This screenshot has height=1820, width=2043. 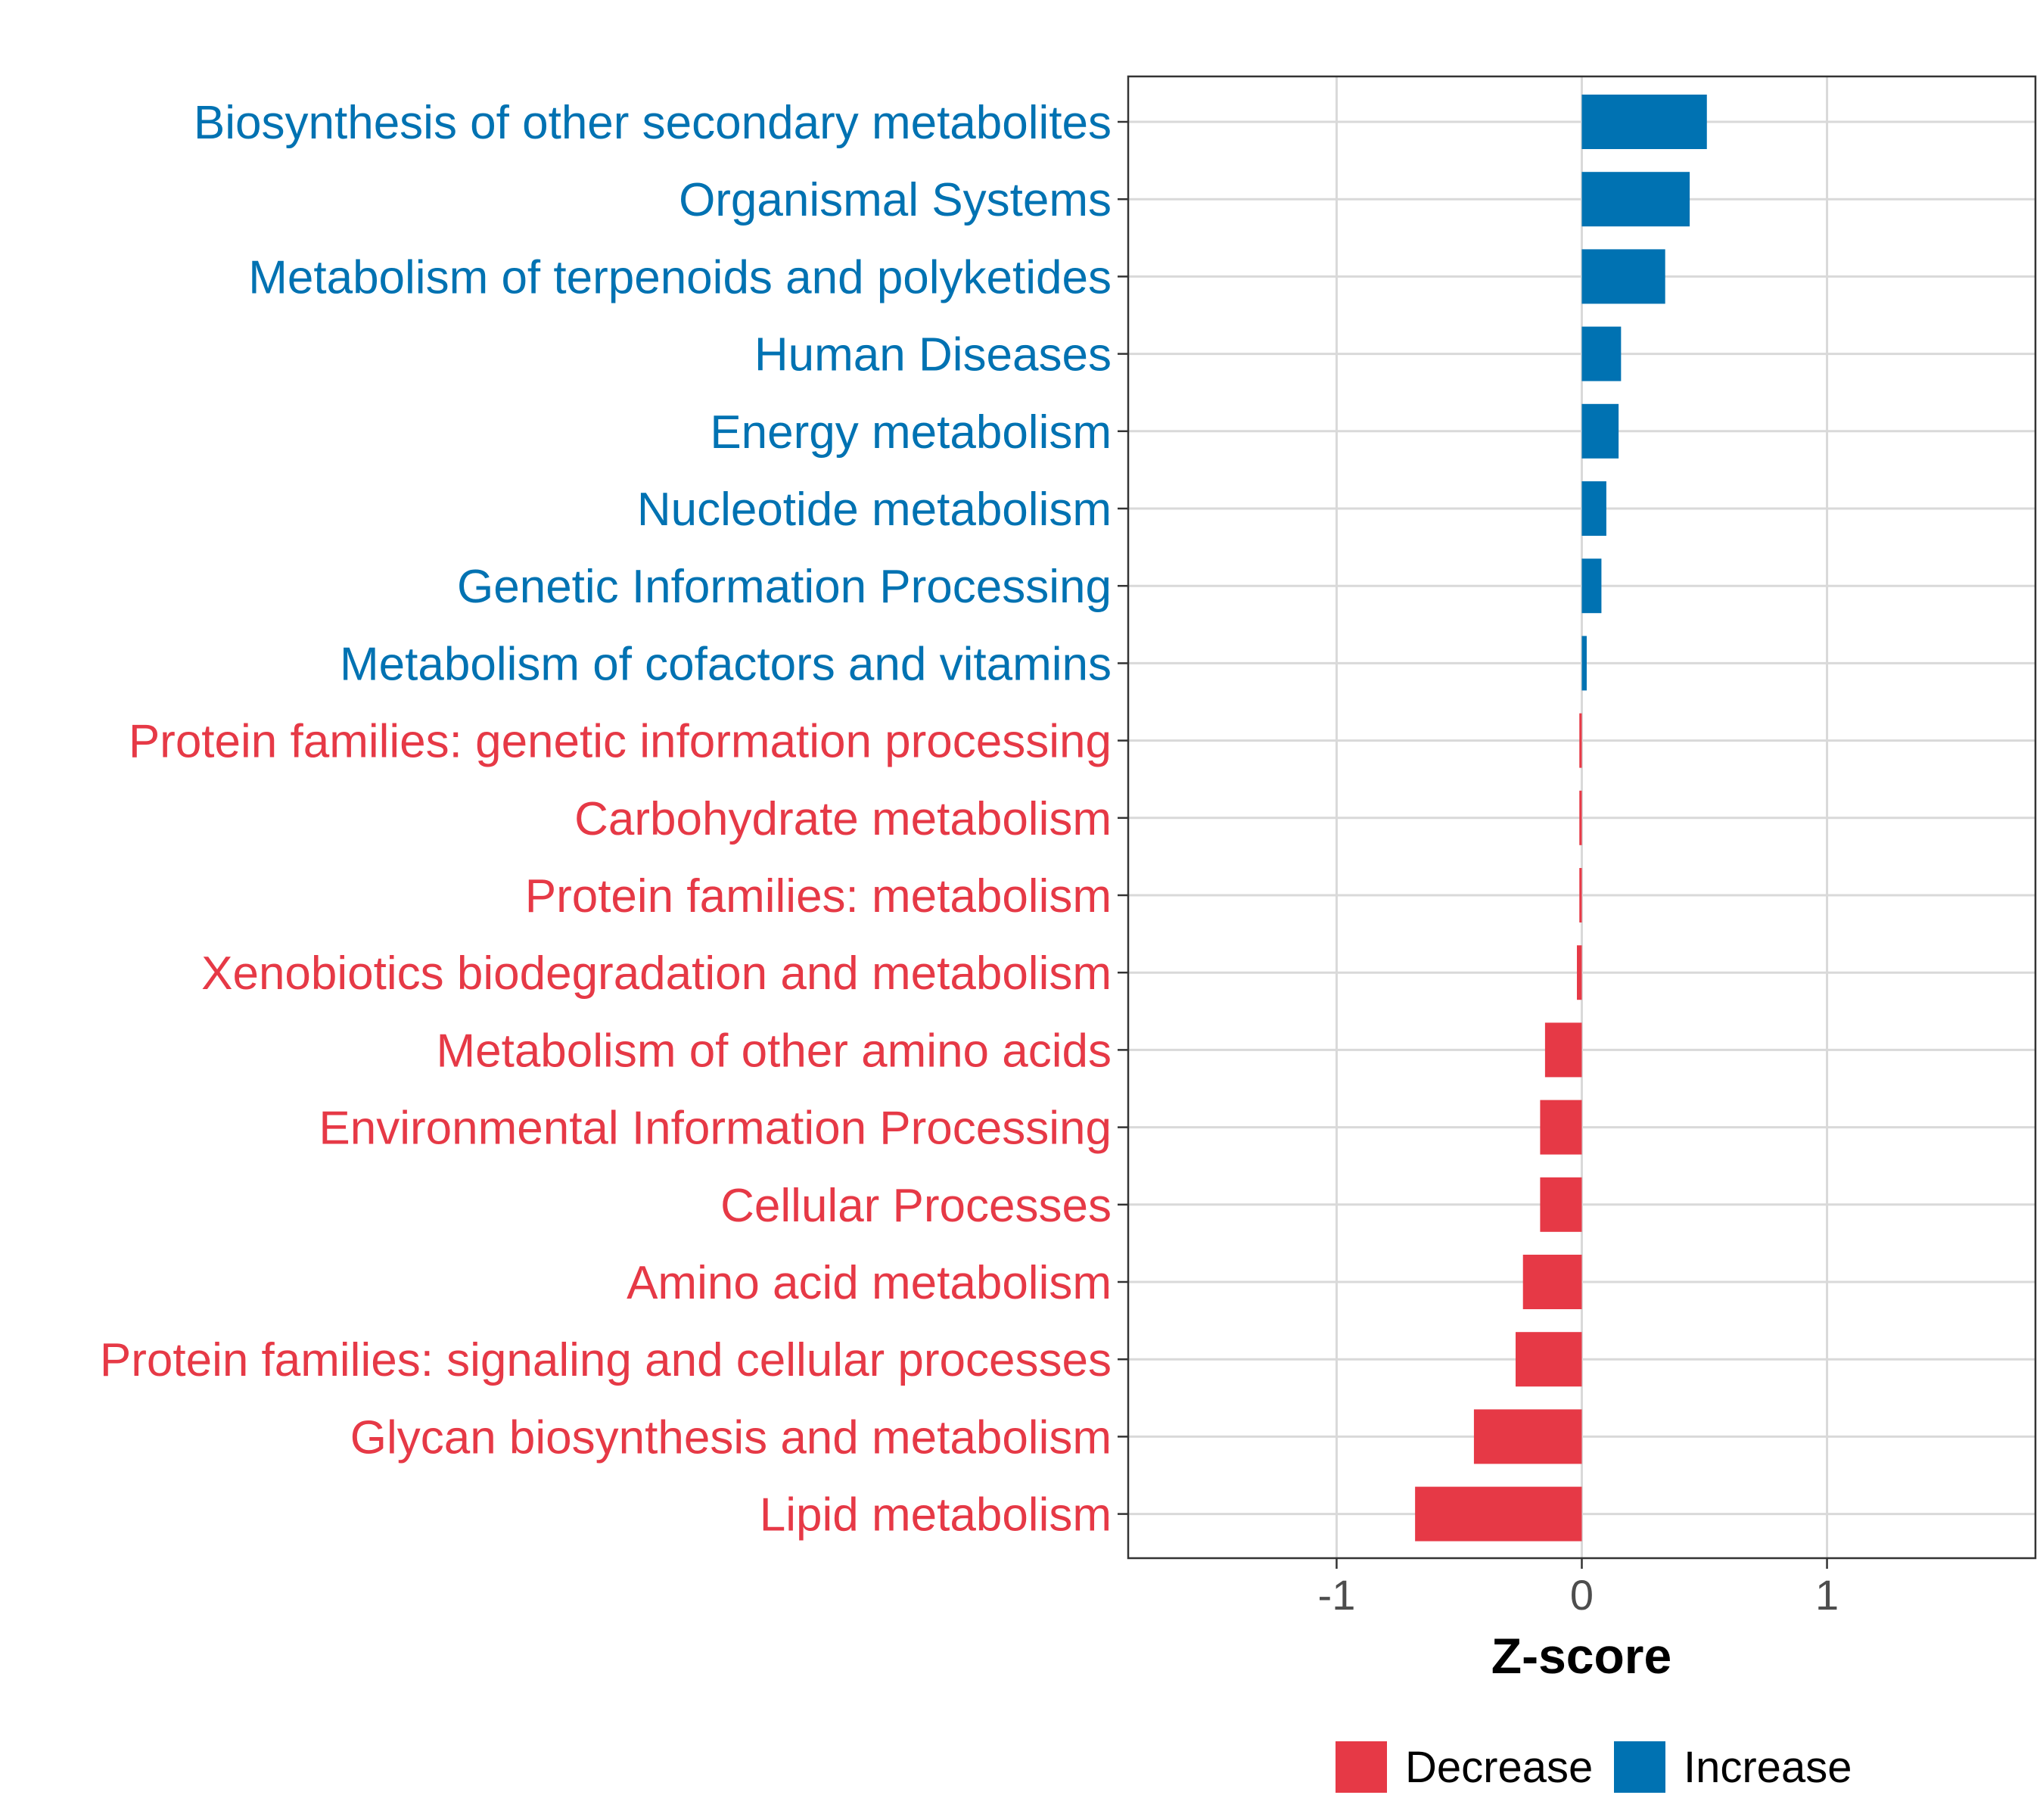 What do you see at coordinates (1561, 819) in the screenshot?
I see `bar-layer` at bounding box center [1561, 819].